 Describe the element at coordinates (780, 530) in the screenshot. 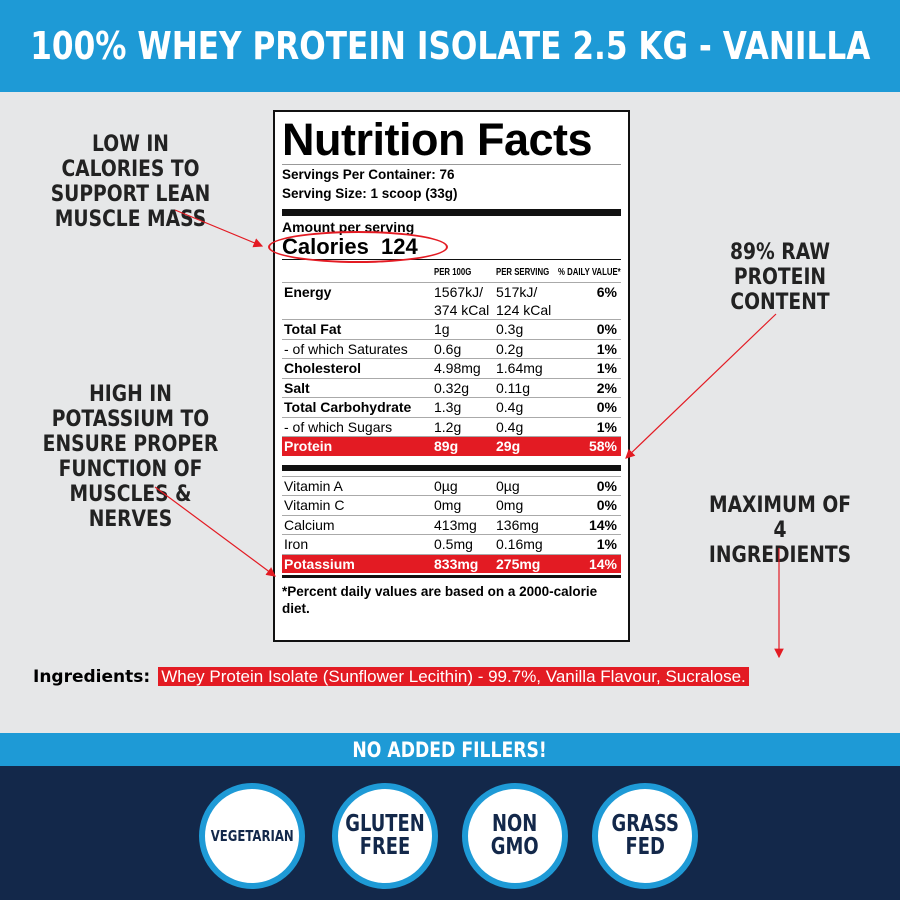

I see `callout-ingredients-text: MAXIMUM OF 4 INGREDIENTS` at that location.